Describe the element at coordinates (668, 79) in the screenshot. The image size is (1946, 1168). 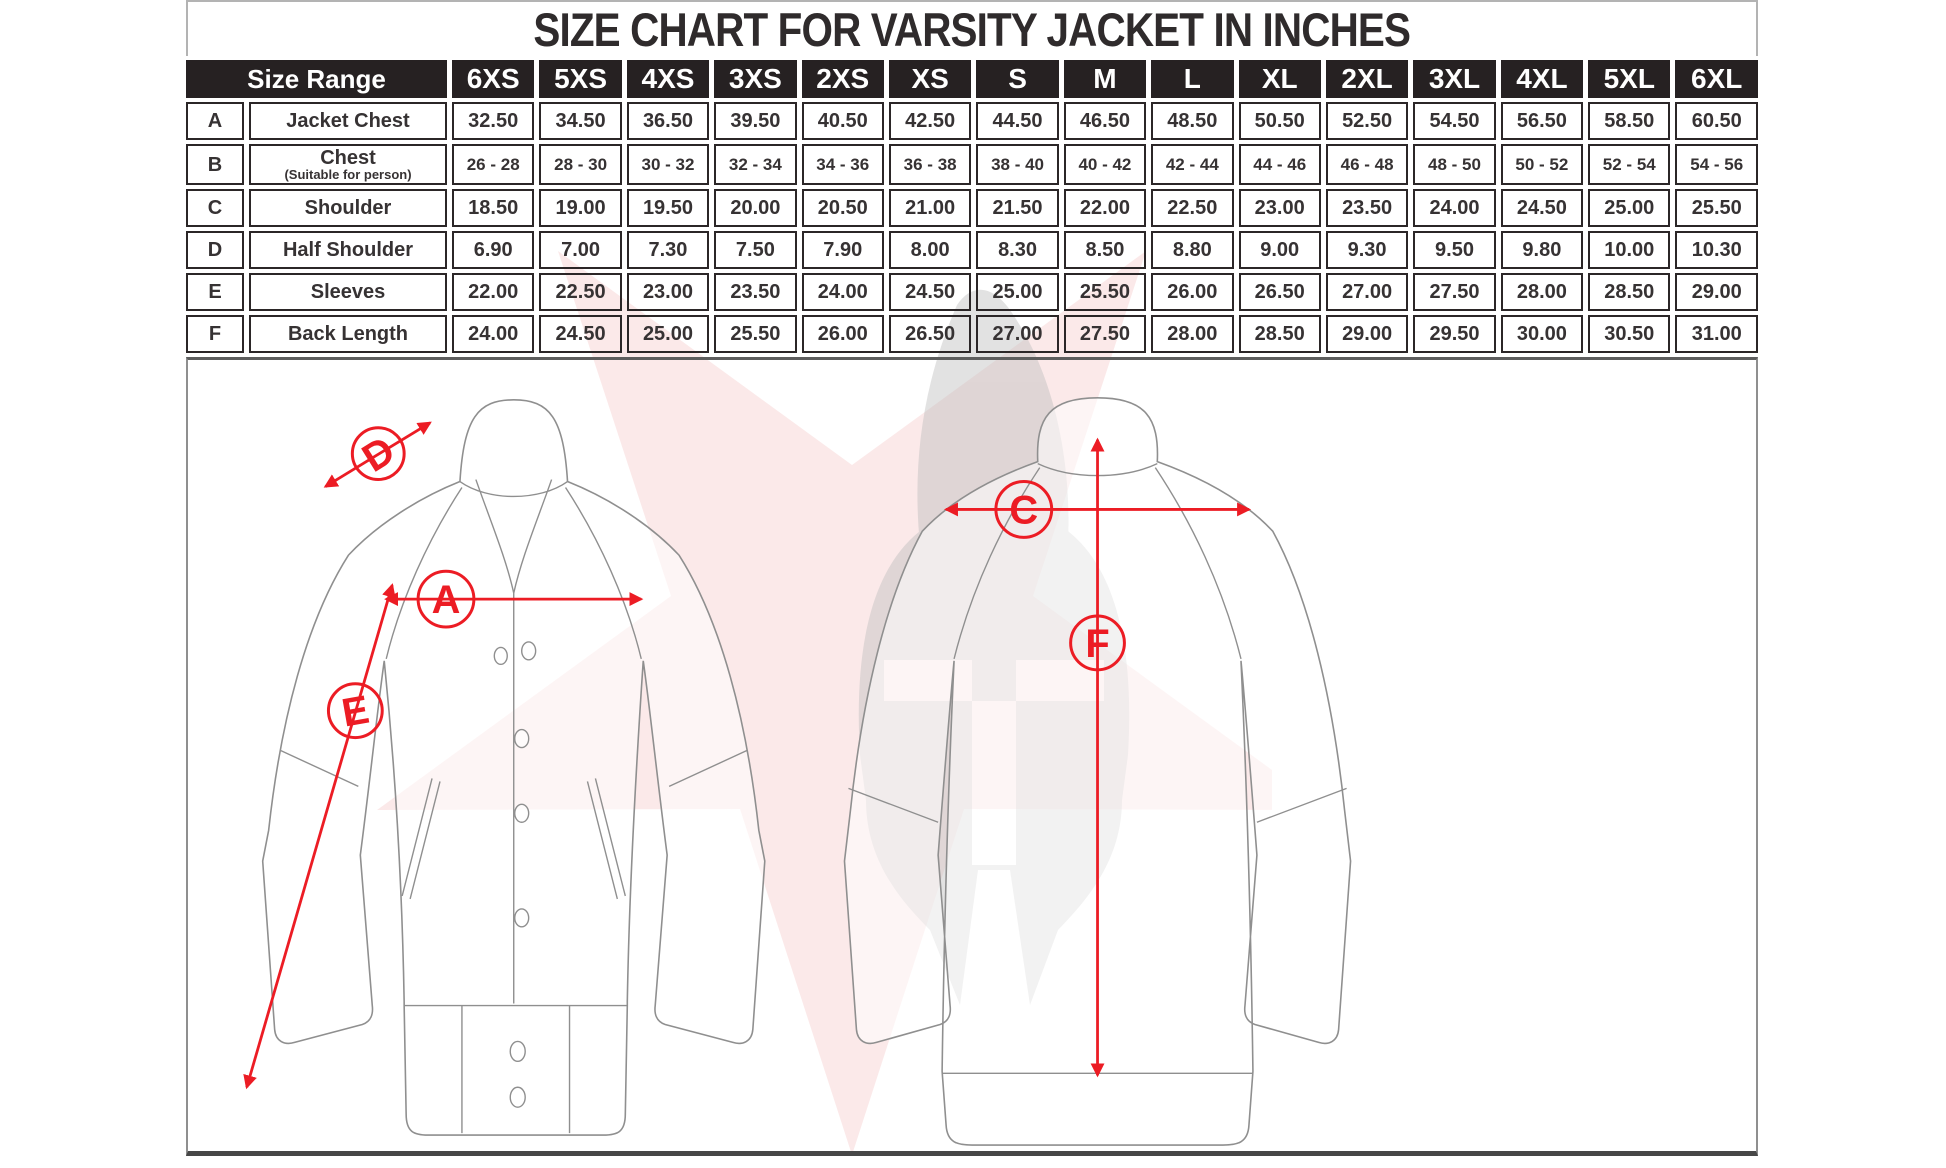
I see `size-column-header: 4XS` at that location.